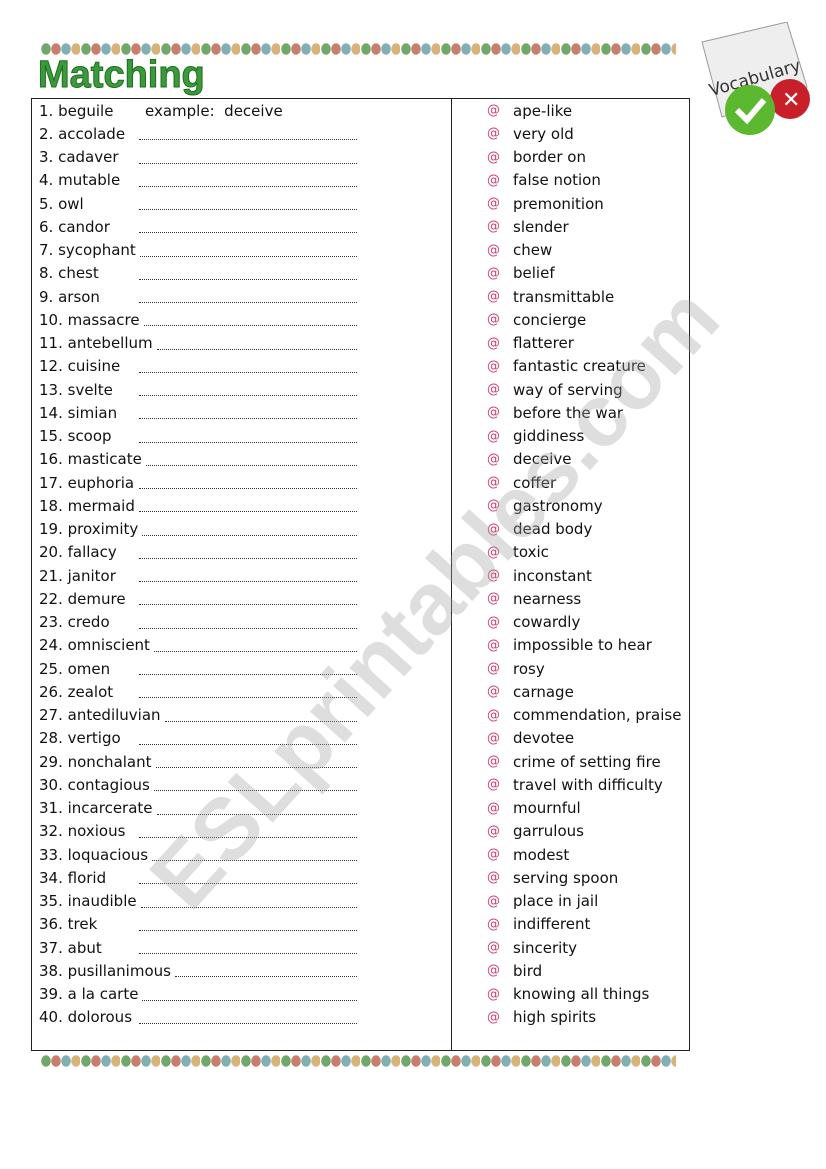  Describe the element at coordinates (582, 970) in the screenshot. I see `definition-row: @ bird` at that location.